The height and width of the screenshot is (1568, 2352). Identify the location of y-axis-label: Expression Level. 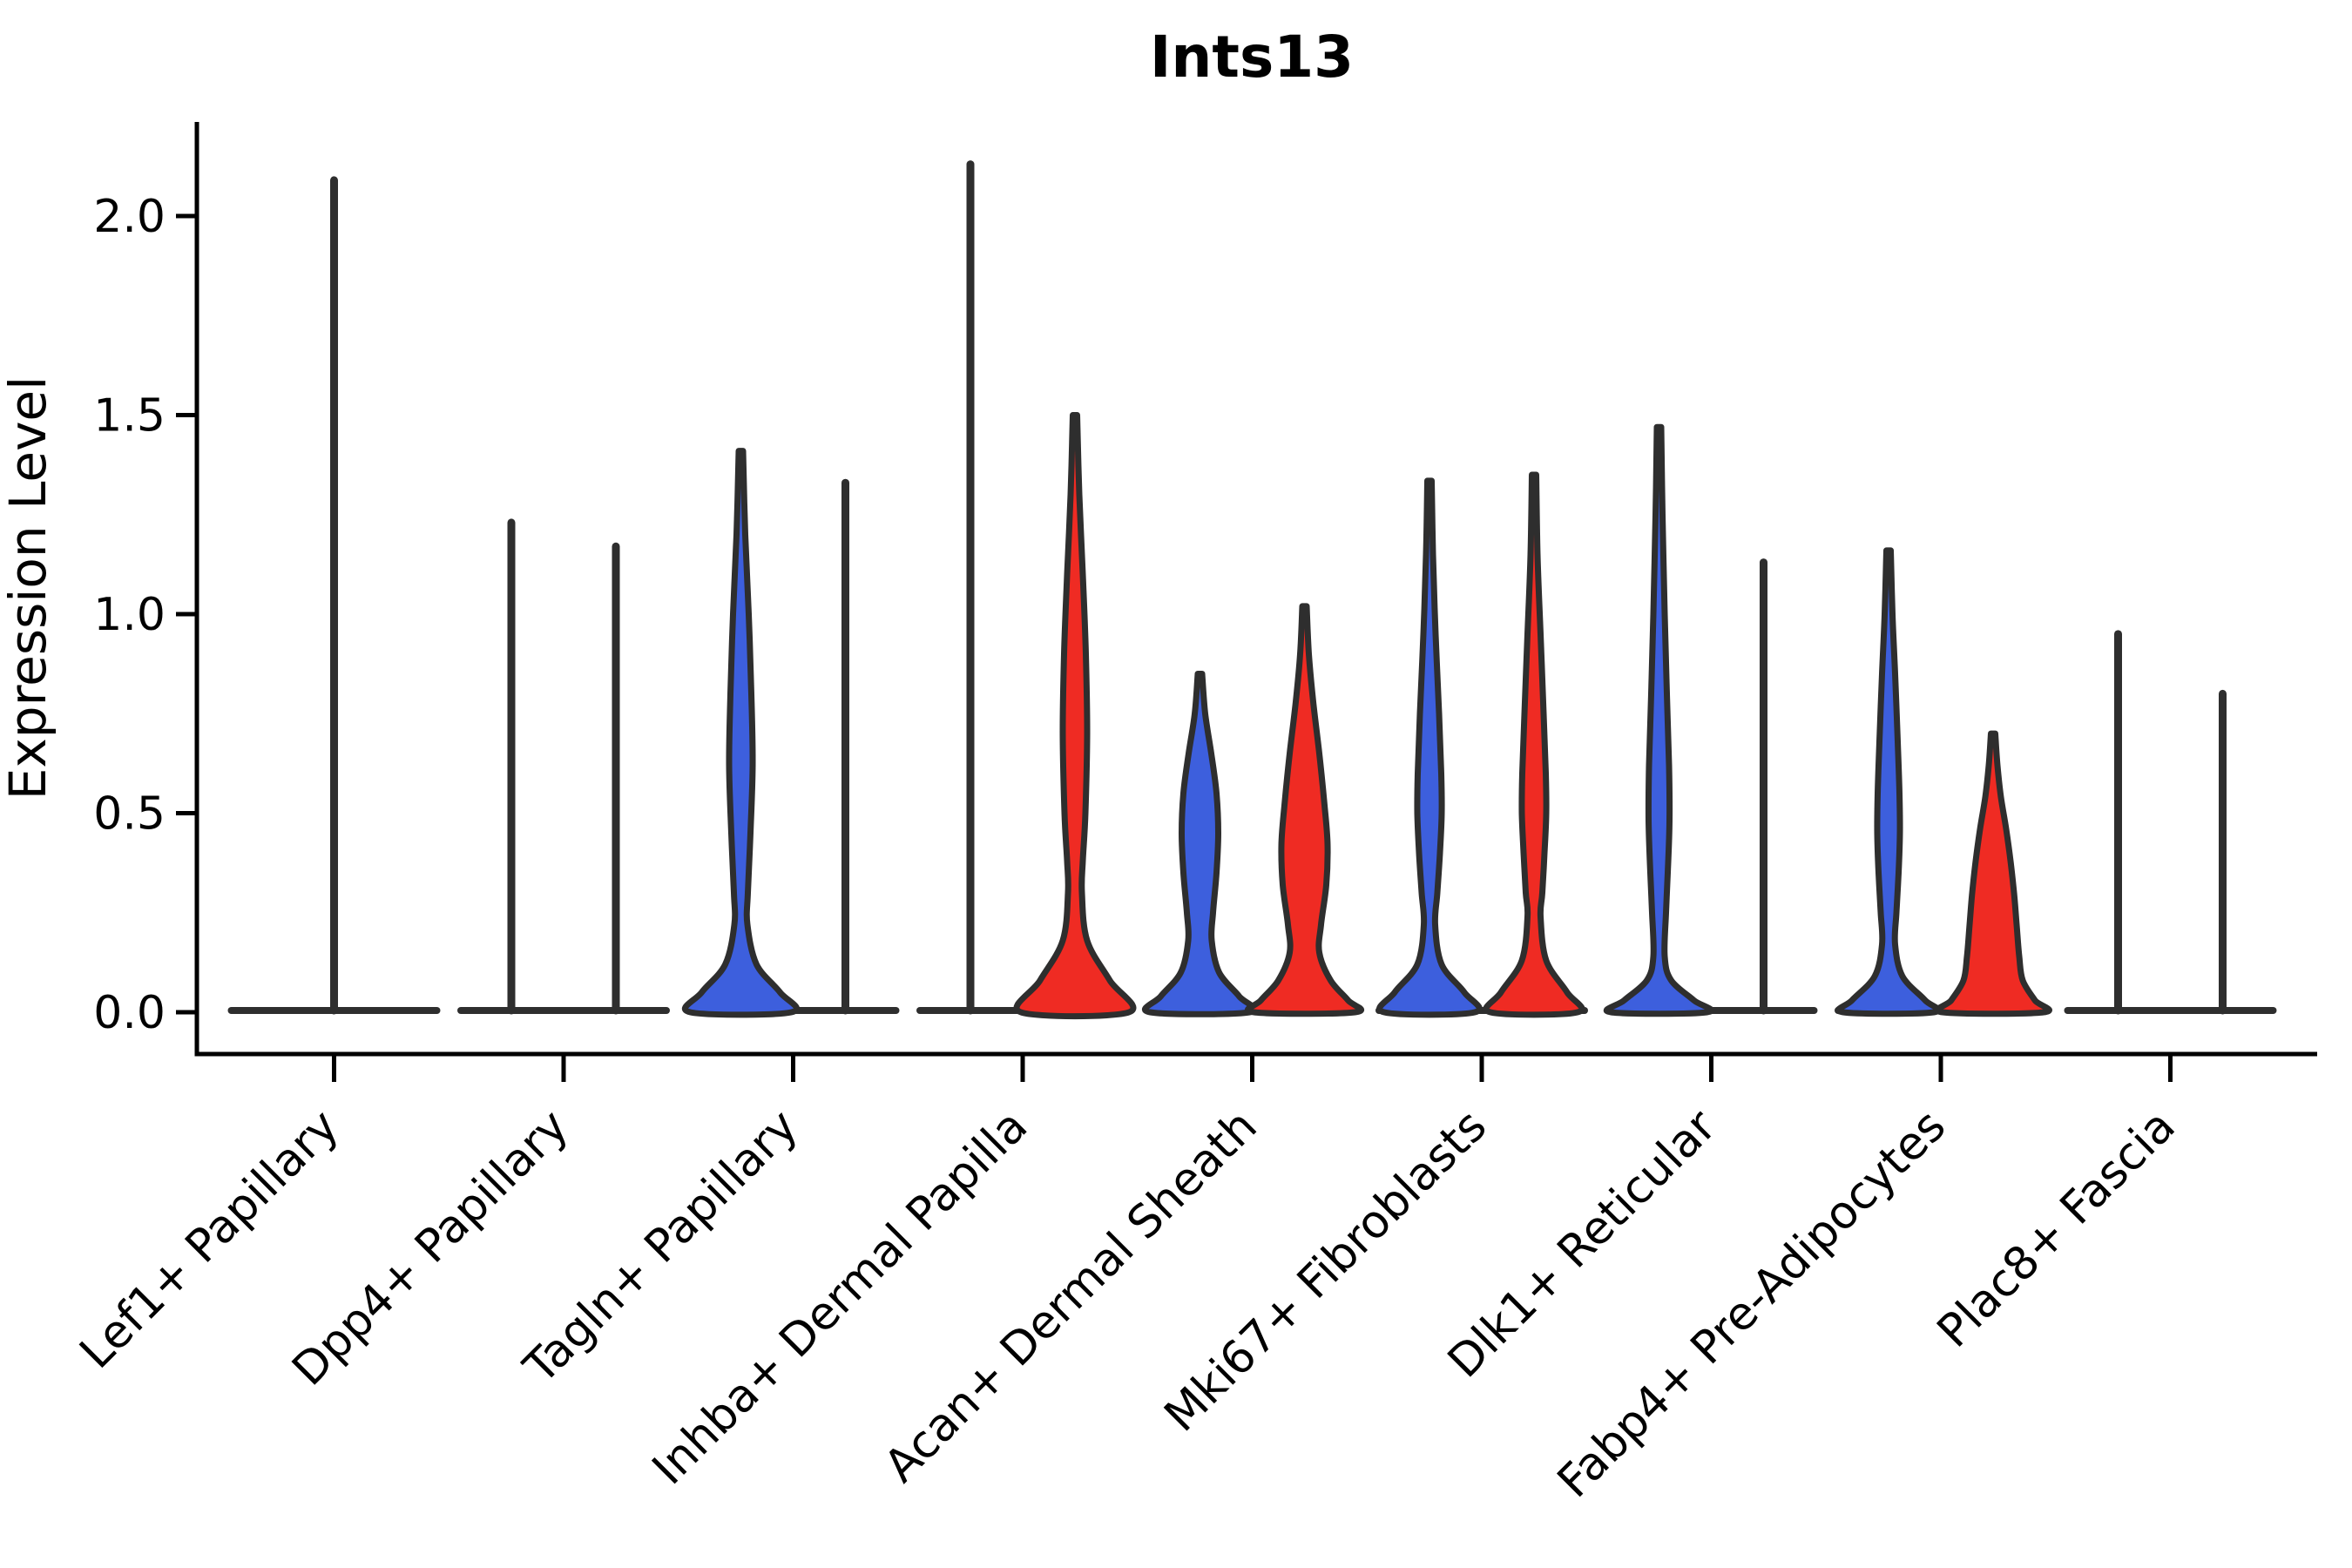
(28, 588).